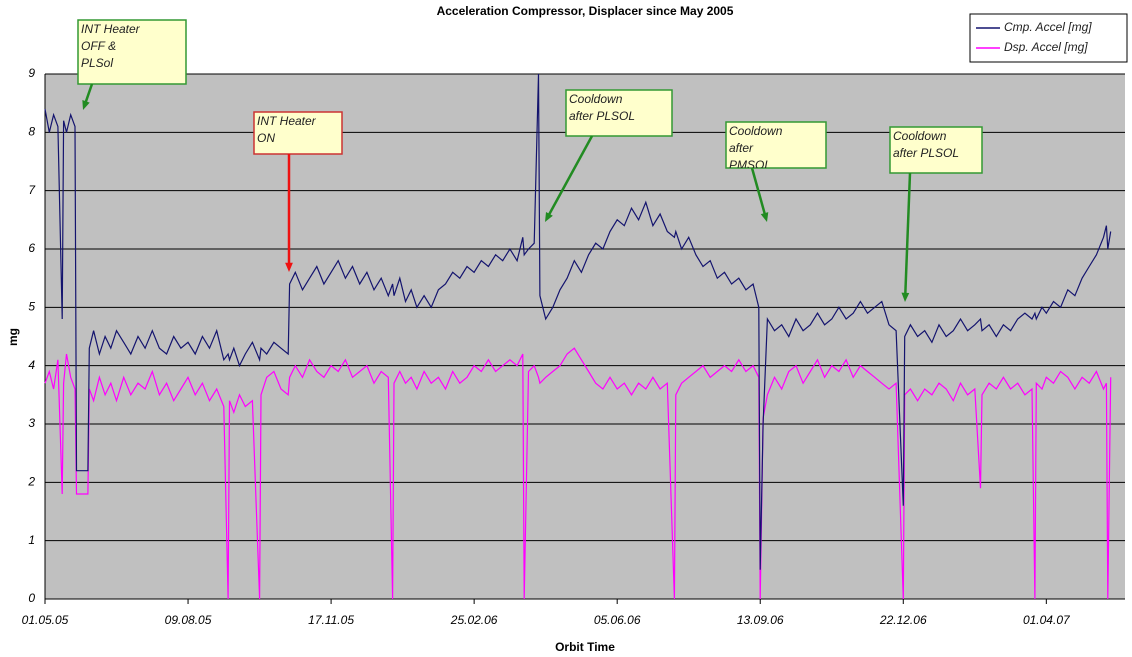 The height and width of the screenshot is (657, 1132). I want to click on x-tick-label: 01.04.07, so click(1047, 620).